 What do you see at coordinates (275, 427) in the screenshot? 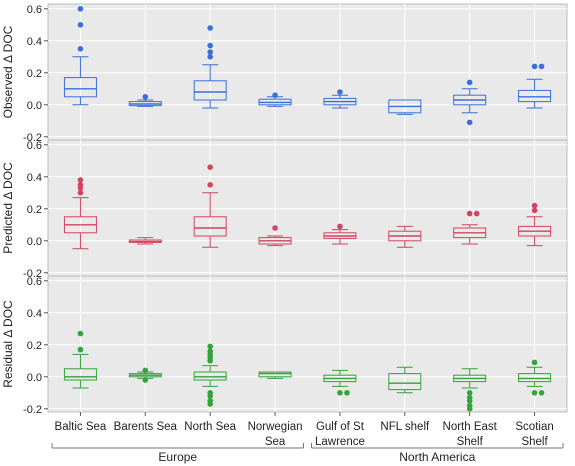
I see `x-tick-label: Norwegian` at bounding box center [275, 427].